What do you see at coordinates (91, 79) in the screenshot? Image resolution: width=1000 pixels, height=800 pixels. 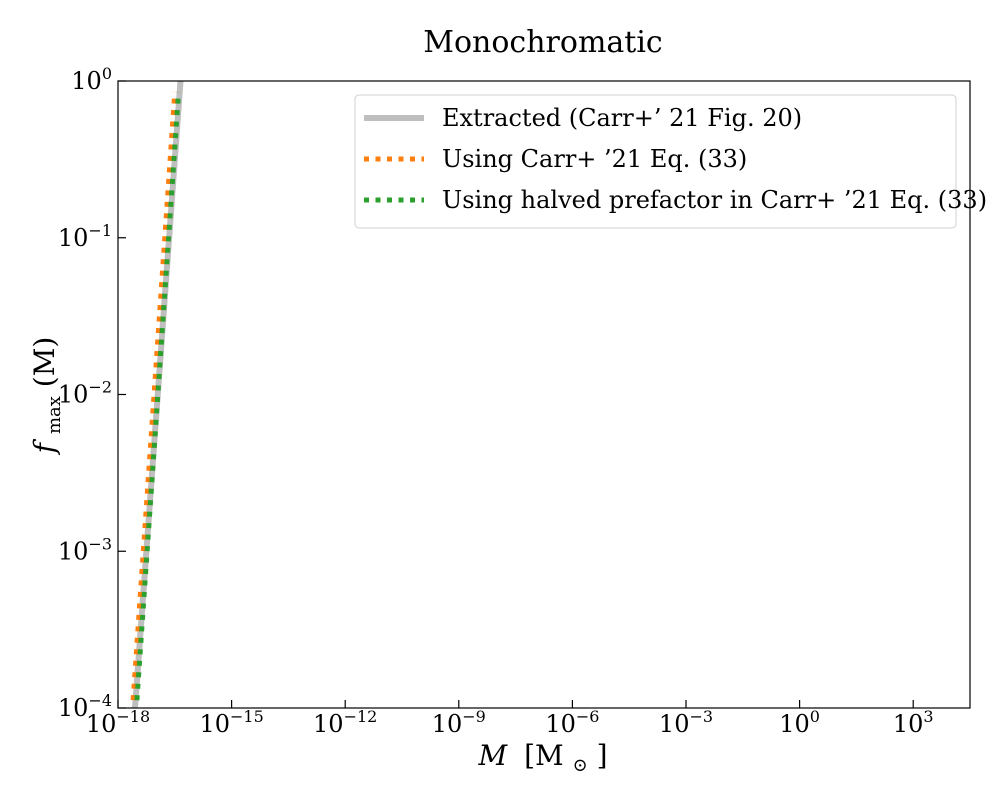 I see `y-tick-label: 10⁰` at bounding box center [91, 79].